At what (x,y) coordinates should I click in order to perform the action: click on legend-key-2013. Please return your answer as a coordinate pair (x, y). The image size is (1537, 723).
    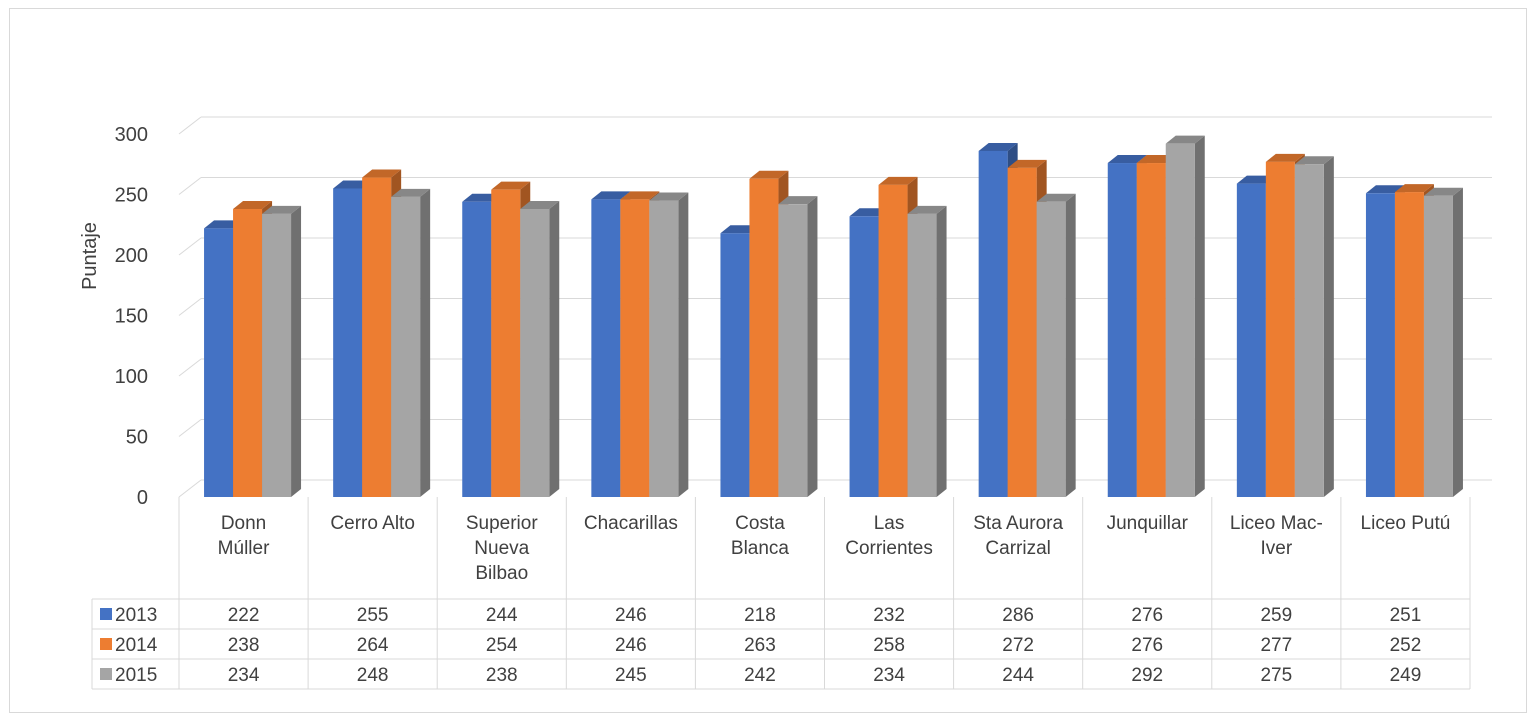
    Looking at the image, I should click on (106, 614).